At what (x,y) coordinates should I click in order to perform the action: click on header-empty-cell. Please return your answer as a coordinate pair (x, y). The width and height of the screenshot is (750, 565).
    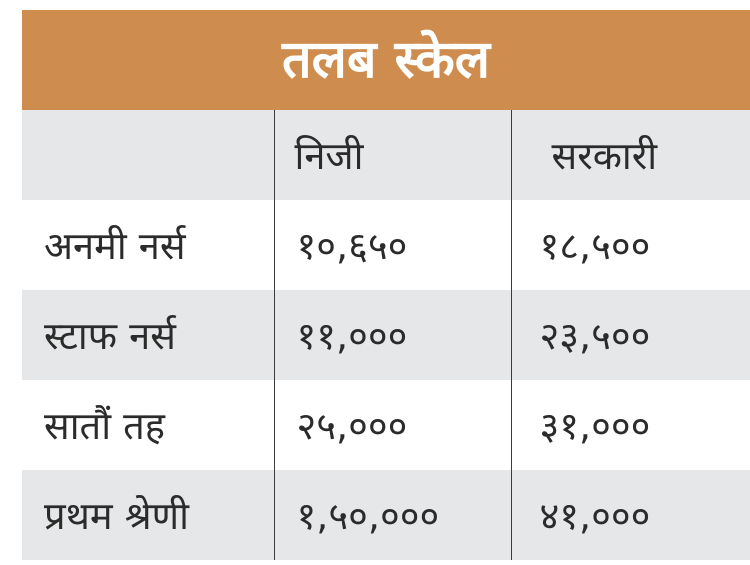
    Looking at the image, I should click on (148, 155).